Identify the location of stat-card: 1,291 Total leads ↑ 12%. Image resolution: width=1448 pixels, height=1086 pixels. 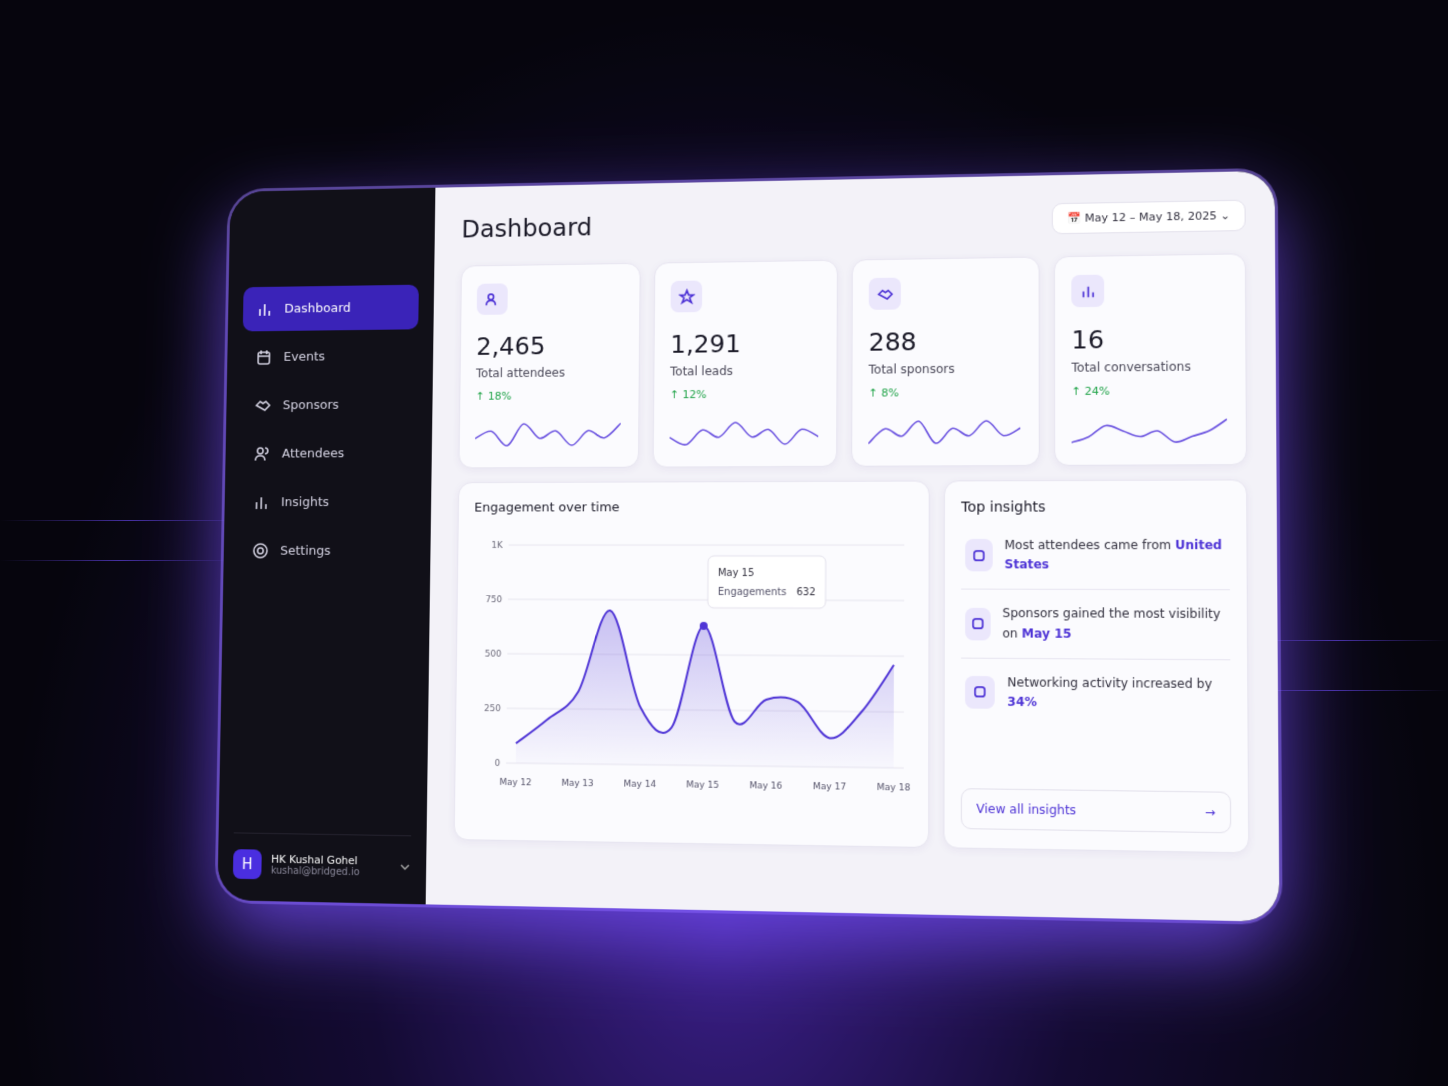
(745, 363).